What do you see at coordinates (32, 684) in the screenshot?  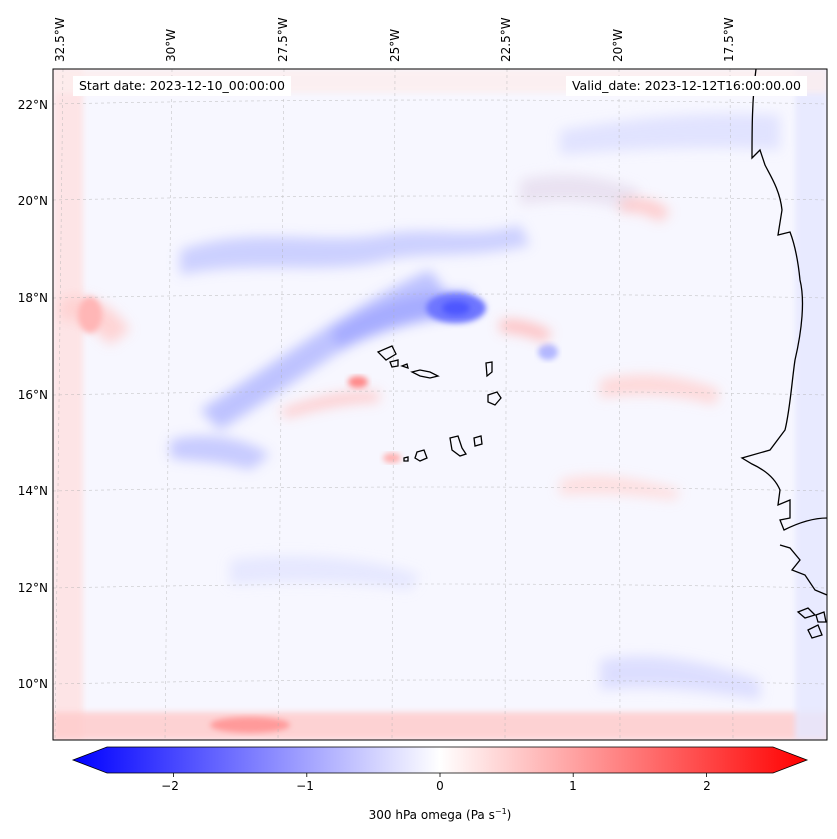 I see `lat-label-10n: 10°N` at bounding box center [32, 684].